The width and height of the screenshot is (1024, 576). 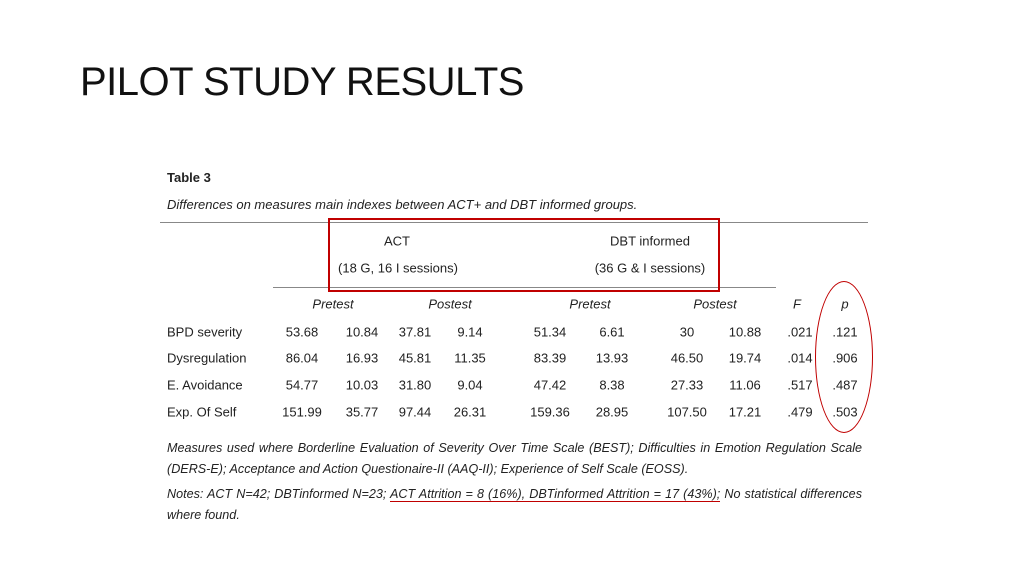 What do you see at coordinates (207, 358) in the screenshot?
I see `row-label: Dysregulation` at bounding box center [207, 358].